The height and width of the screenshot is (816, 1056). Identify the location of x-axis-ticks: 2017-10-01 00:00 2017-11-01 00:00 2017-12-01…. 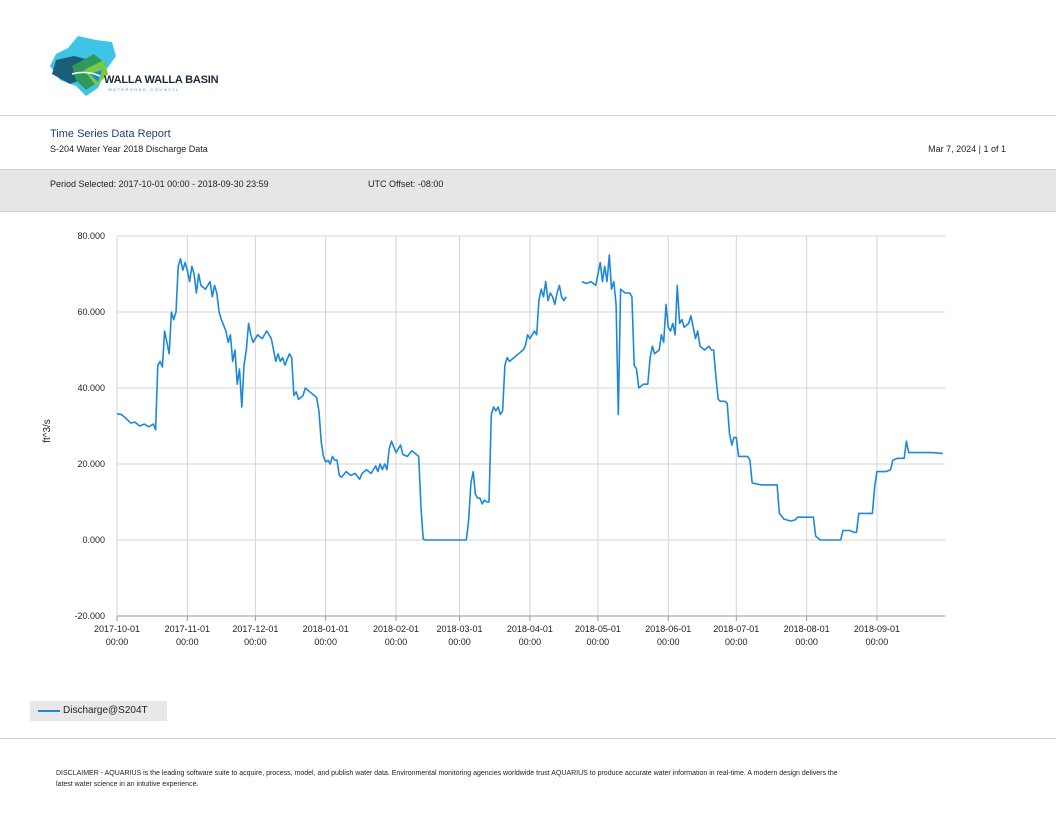
(497, 635).